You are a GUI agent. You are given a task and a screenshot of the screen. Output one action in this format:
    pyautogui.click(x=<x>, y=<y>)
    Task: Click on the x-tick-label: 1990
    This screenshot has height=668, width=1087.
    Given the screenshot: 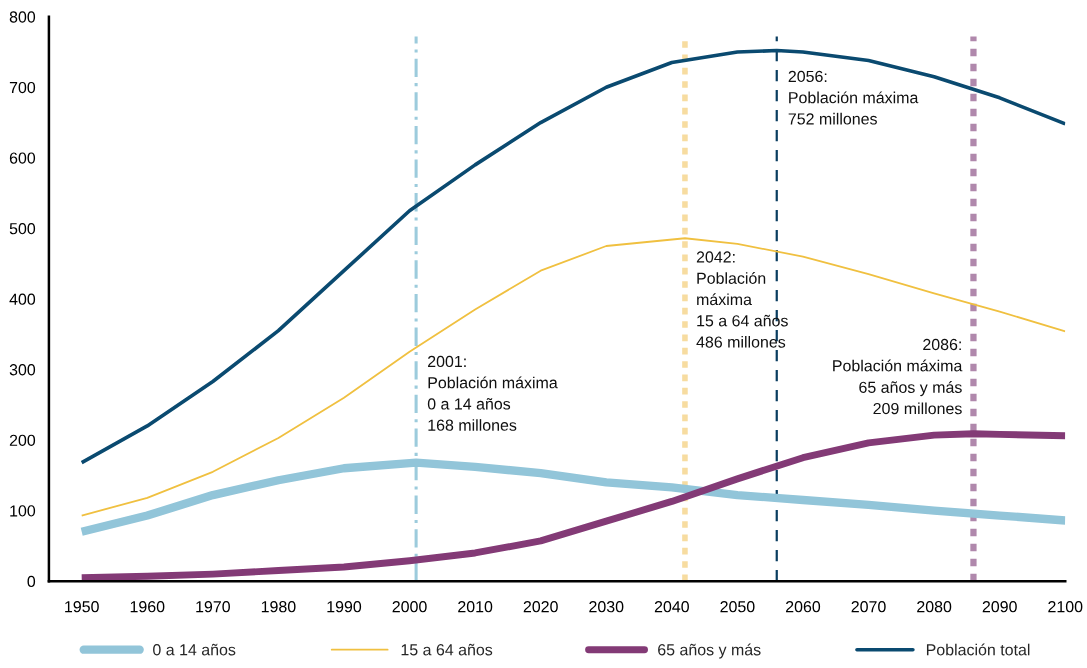 What is the action you would take?
    pyautogui.click(x=344, y=607)
    